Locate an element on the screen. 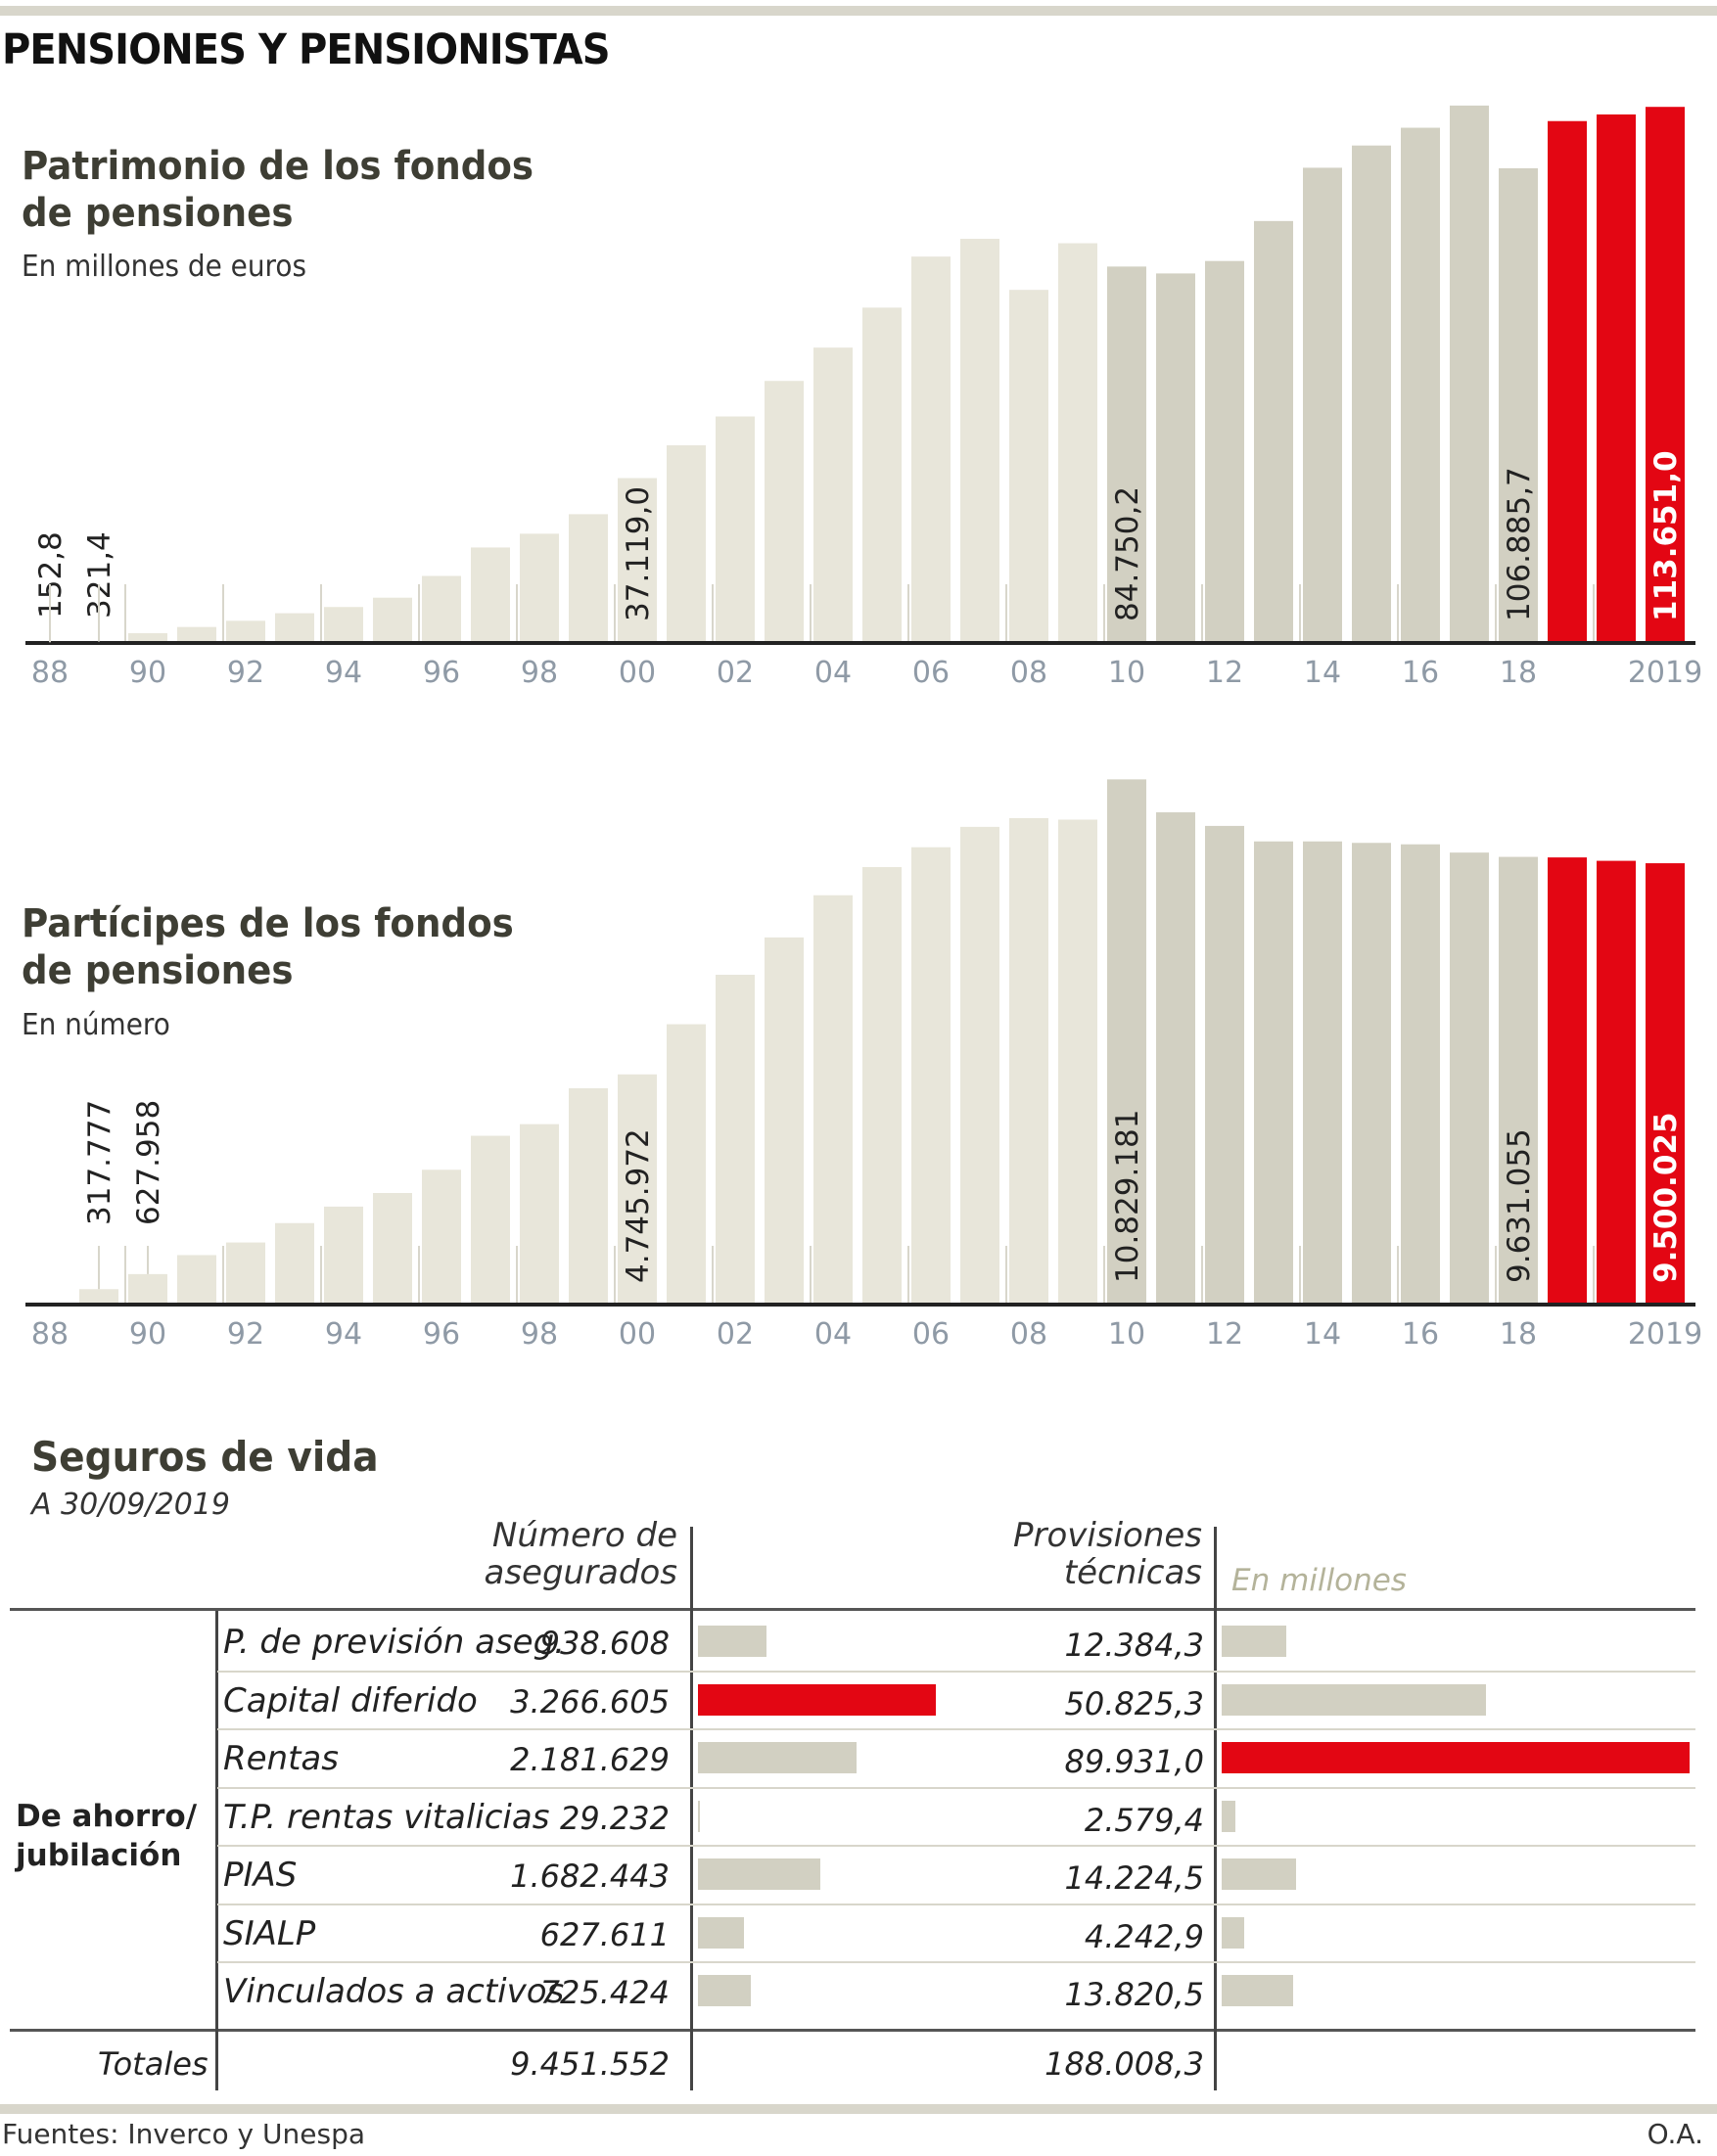 The image size is (1717, 2156). row-label: PIAS is located at coordinates (260, 1875).